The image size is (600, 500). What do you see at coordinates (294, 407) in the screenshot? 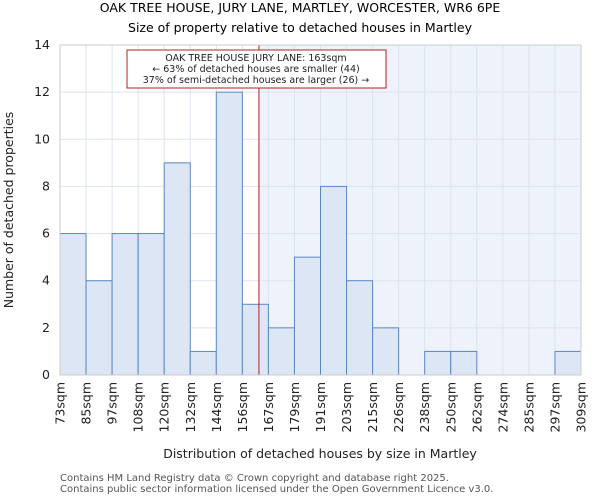
I see `x-tick-label: 179sqm` at bounding box center [294, 407].